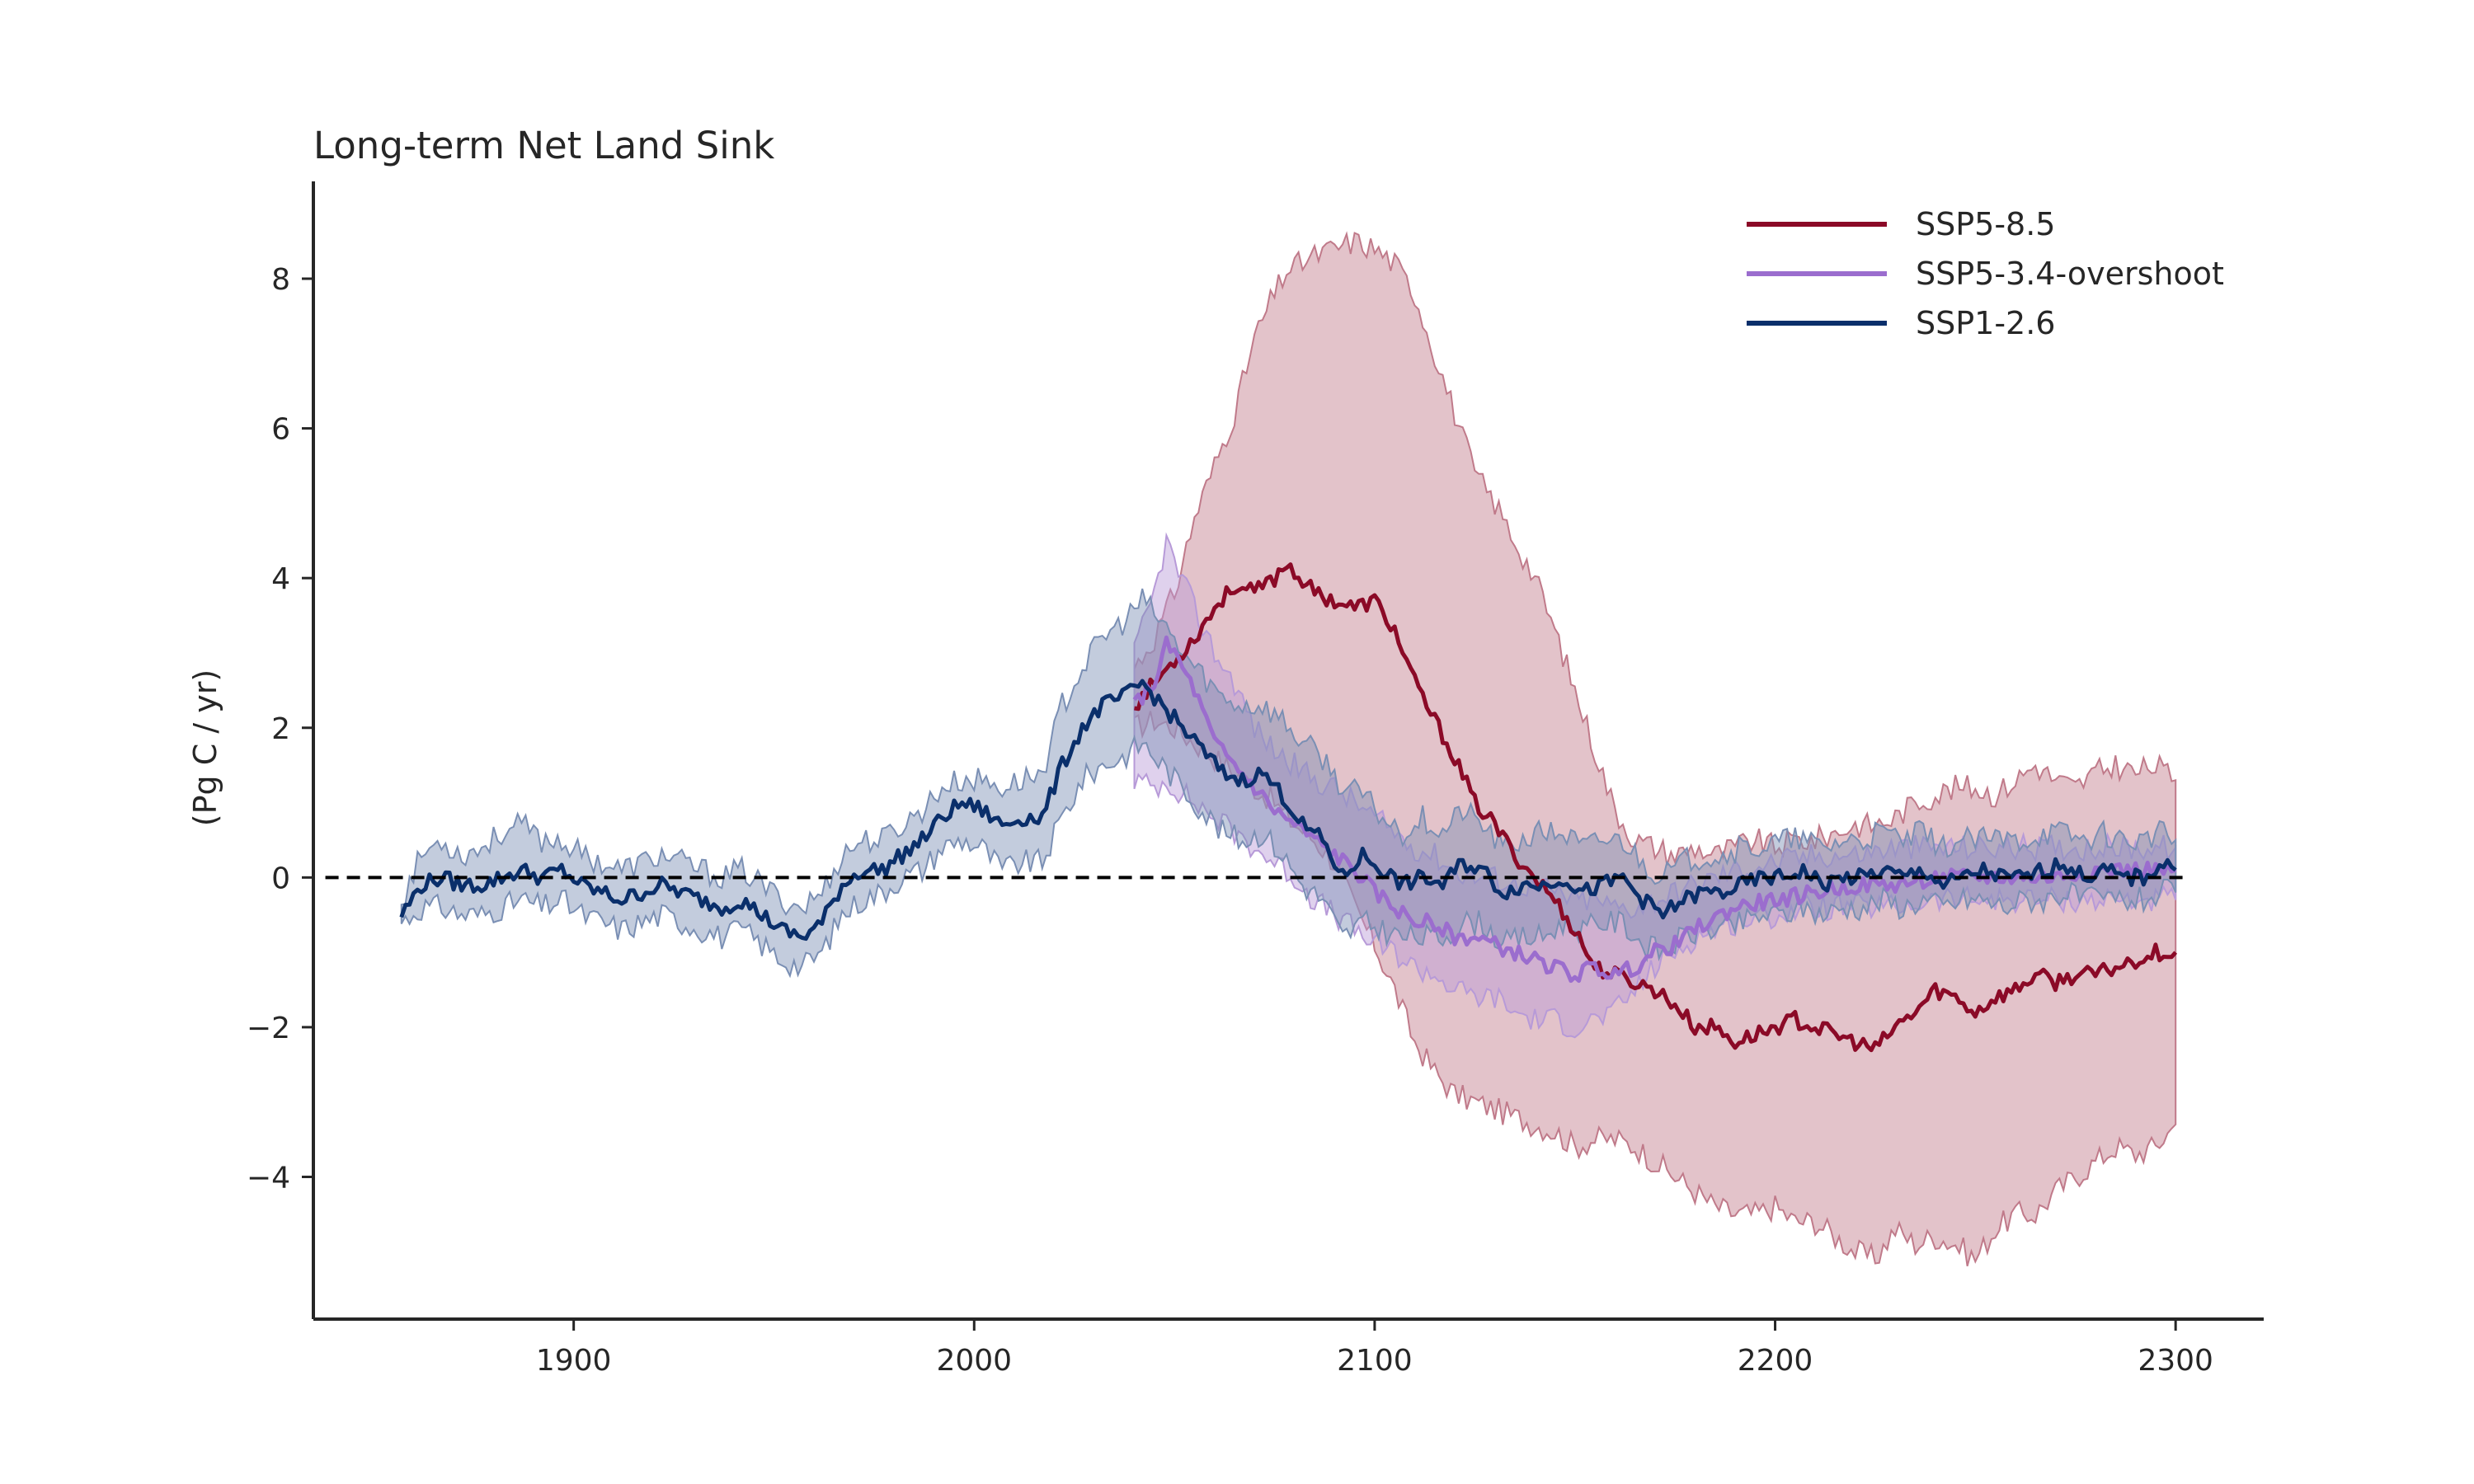 The image size is (2474, 1484). What do you see at coordinates (1985, 224) in the screenshot?
I see `ssp5-8-5-legend-label: SSP5-8.5` at bounding box center [1985, 224].